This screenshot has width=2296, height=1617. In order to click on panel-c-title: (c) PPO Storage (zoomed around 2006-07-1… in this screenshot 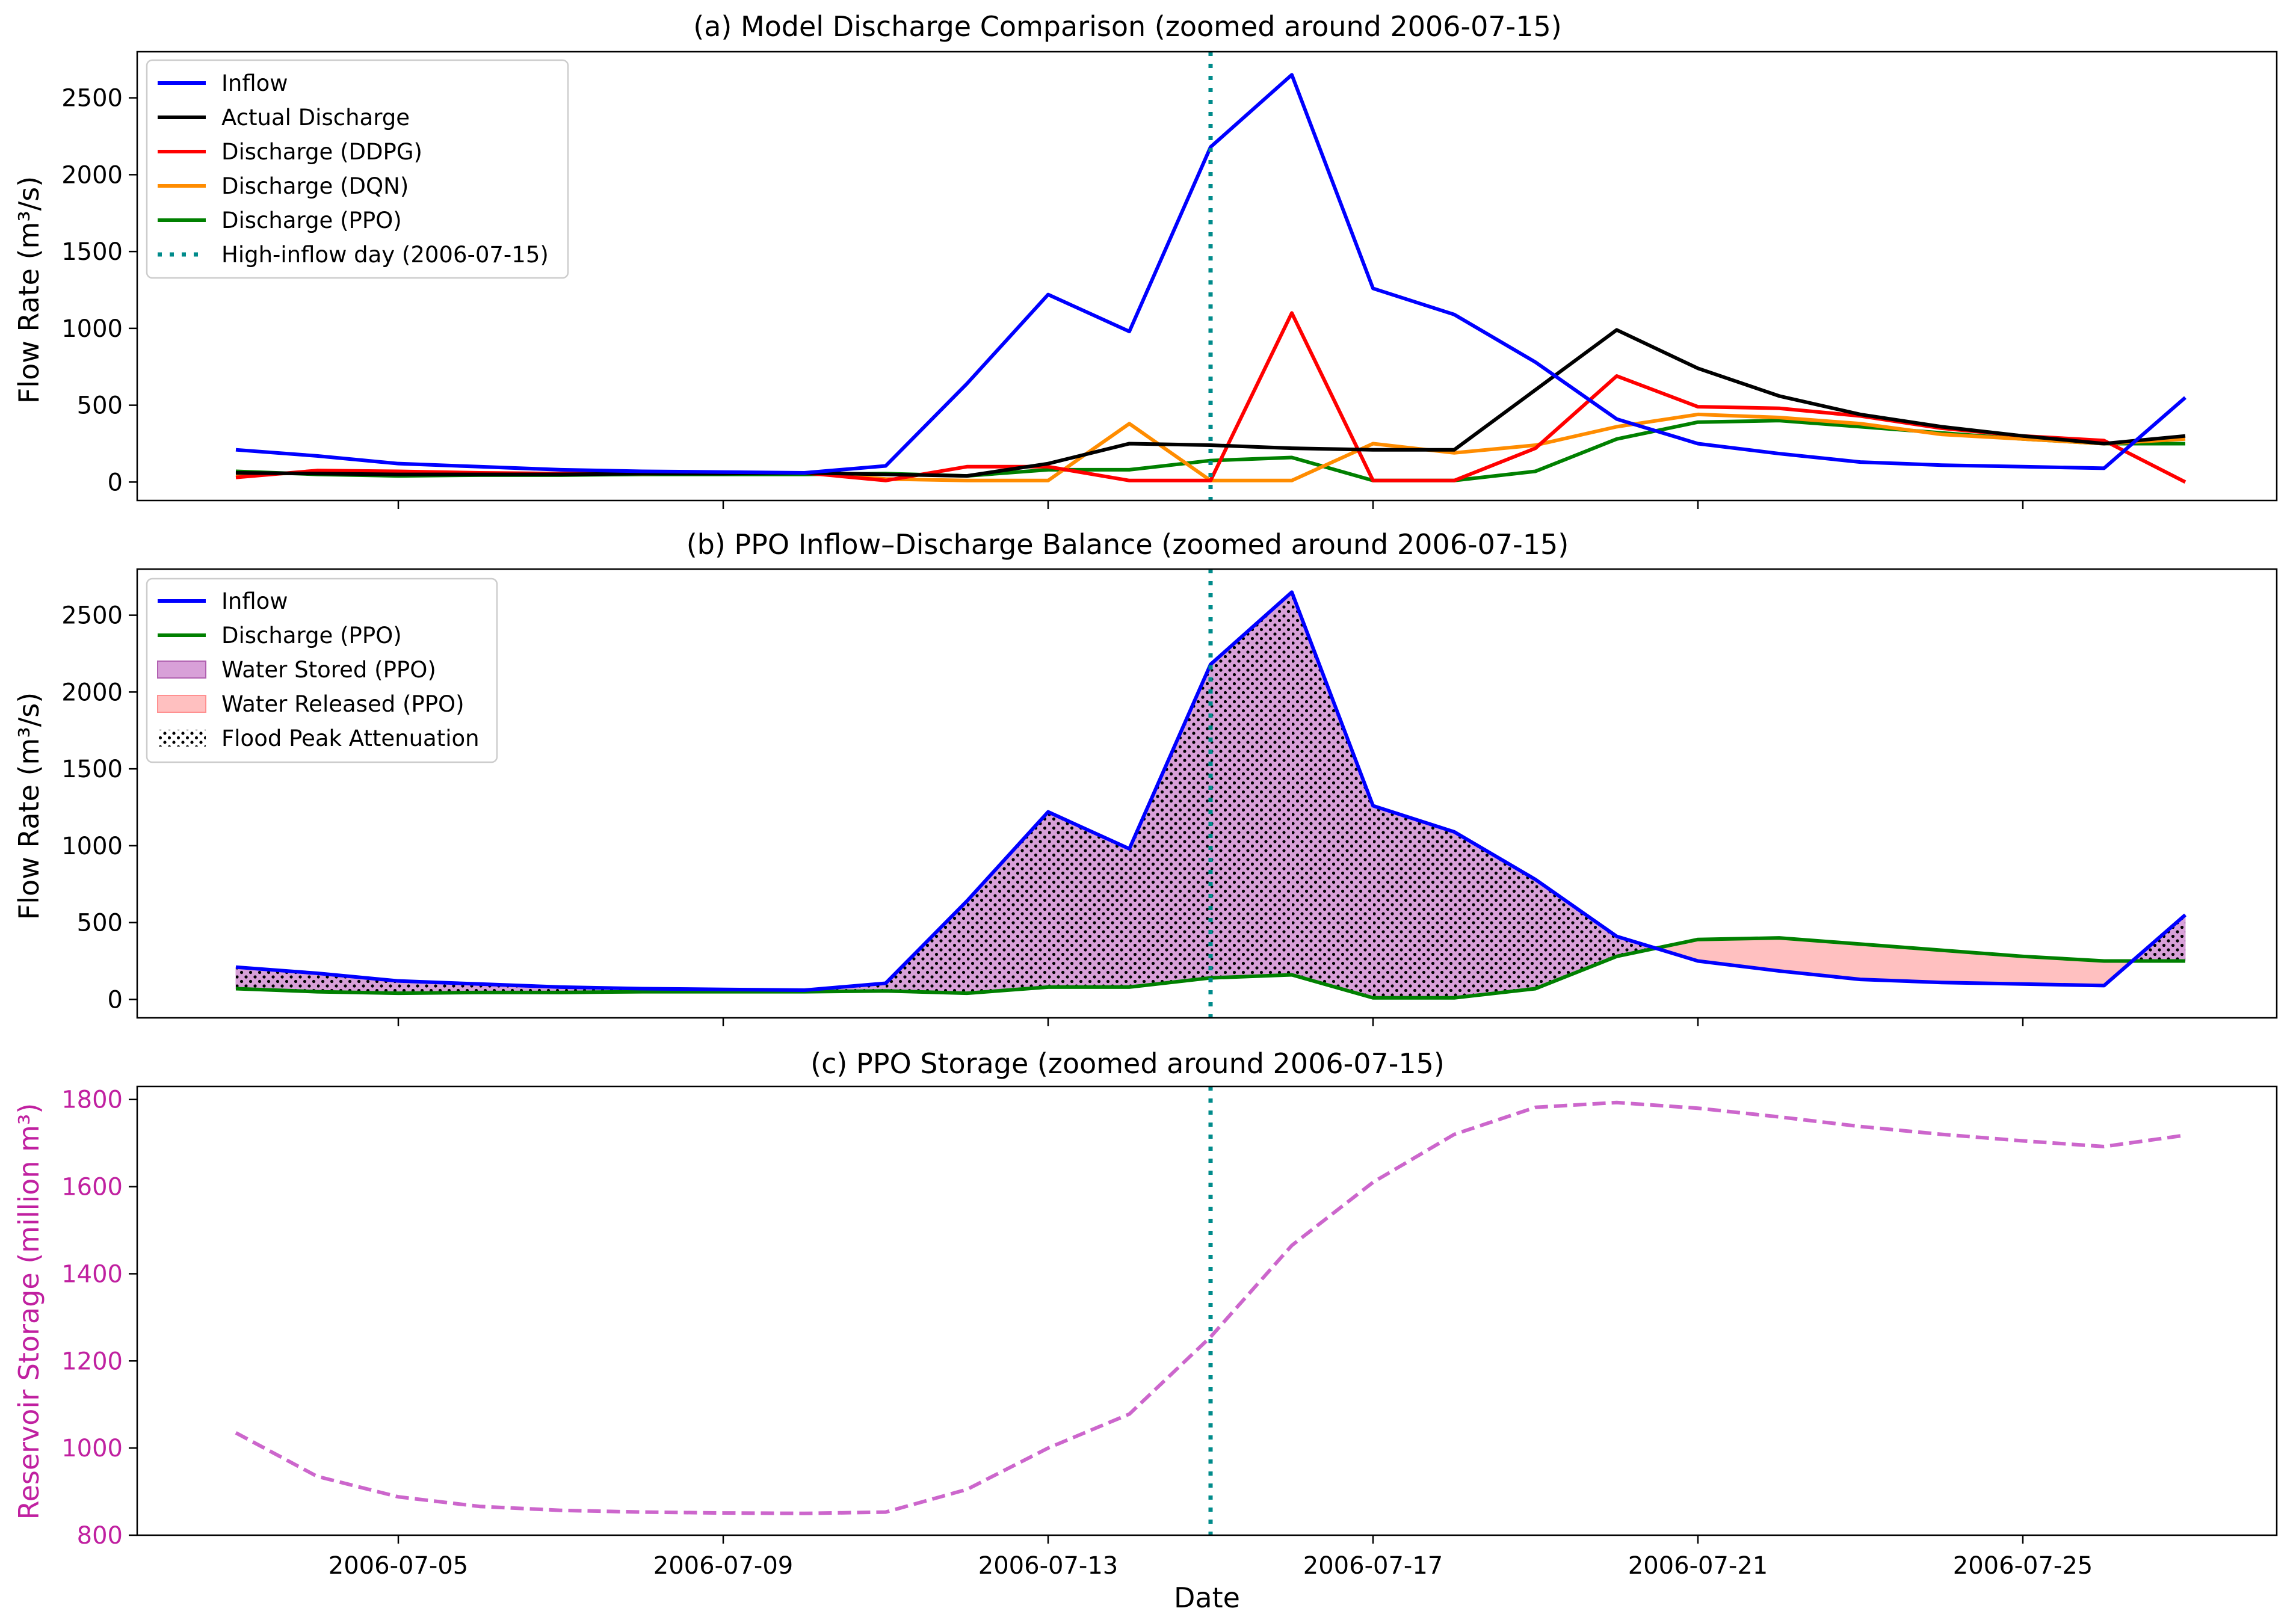, I will do `click(1127, 1063)`.